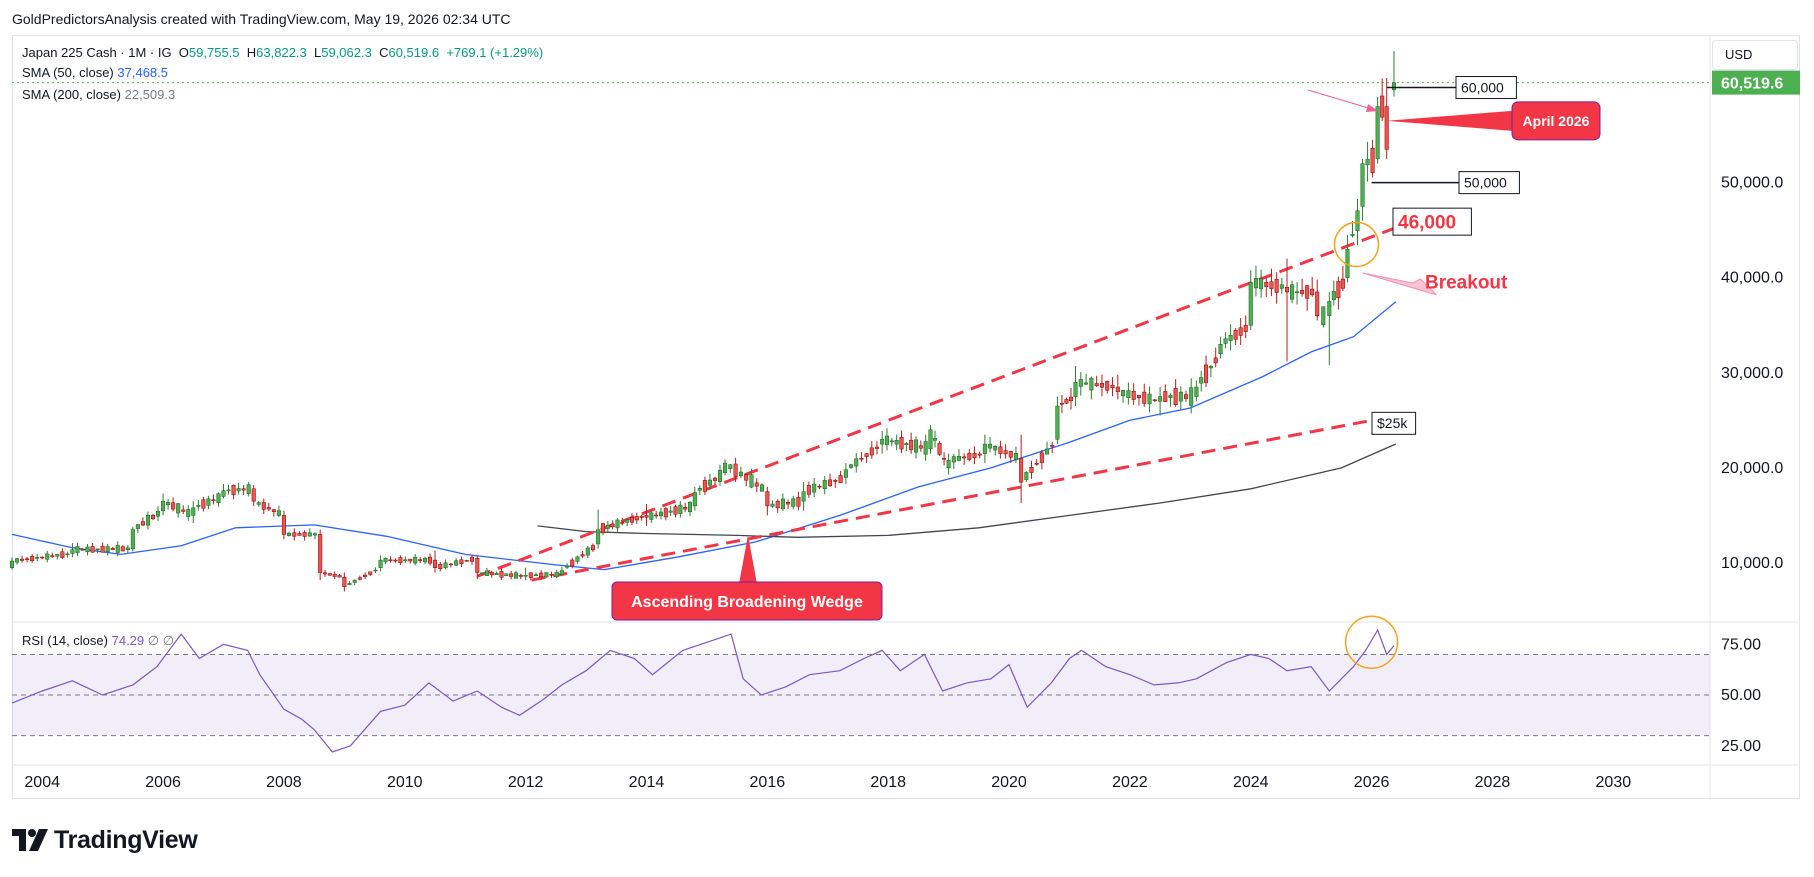  I want to click on rsi-label: RSI (14, close), so click(65, 640).